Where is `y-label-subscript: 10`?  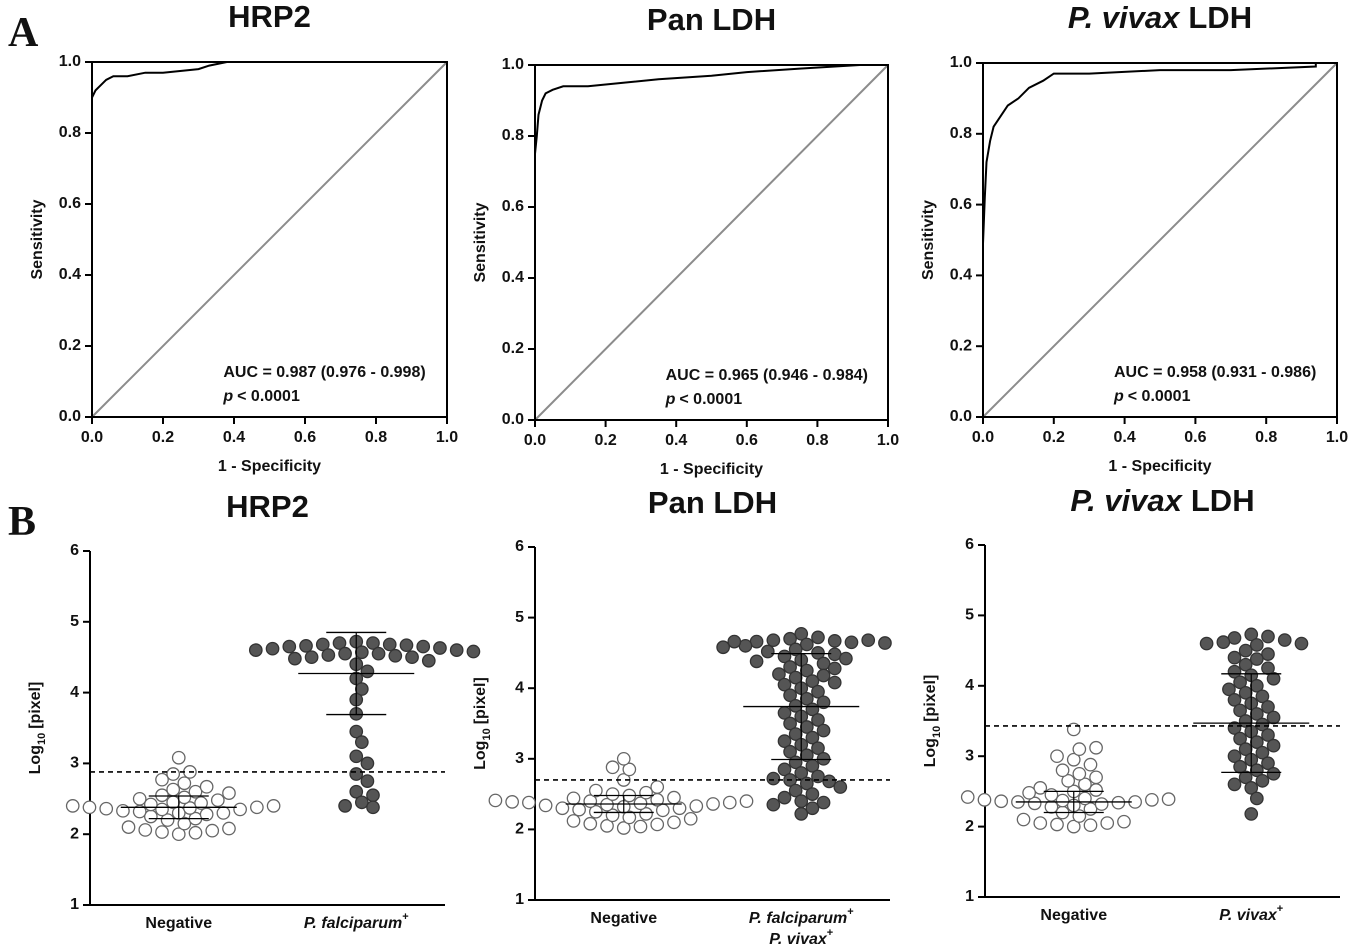
y-label-subscript: 10 is located at coordinates (487, 734).